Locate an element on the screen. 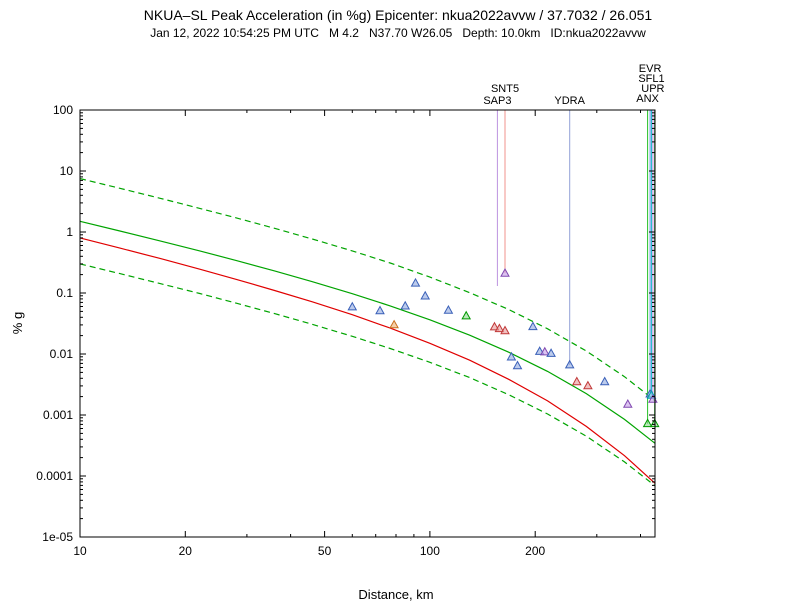 The width and height of the screenshot is (792, 612). y-tick-label: 0.0001 is located at coordinates (54, 476).